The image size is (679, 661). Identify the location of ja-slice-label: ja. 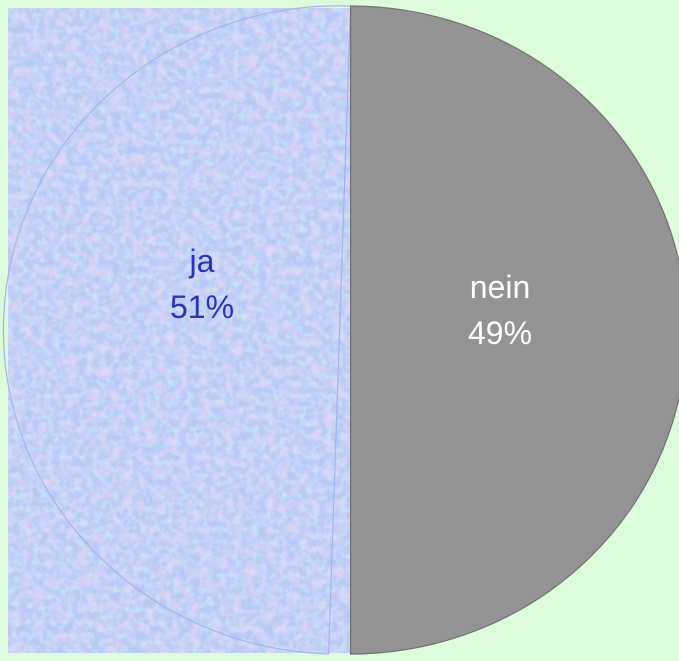
(202, 261).